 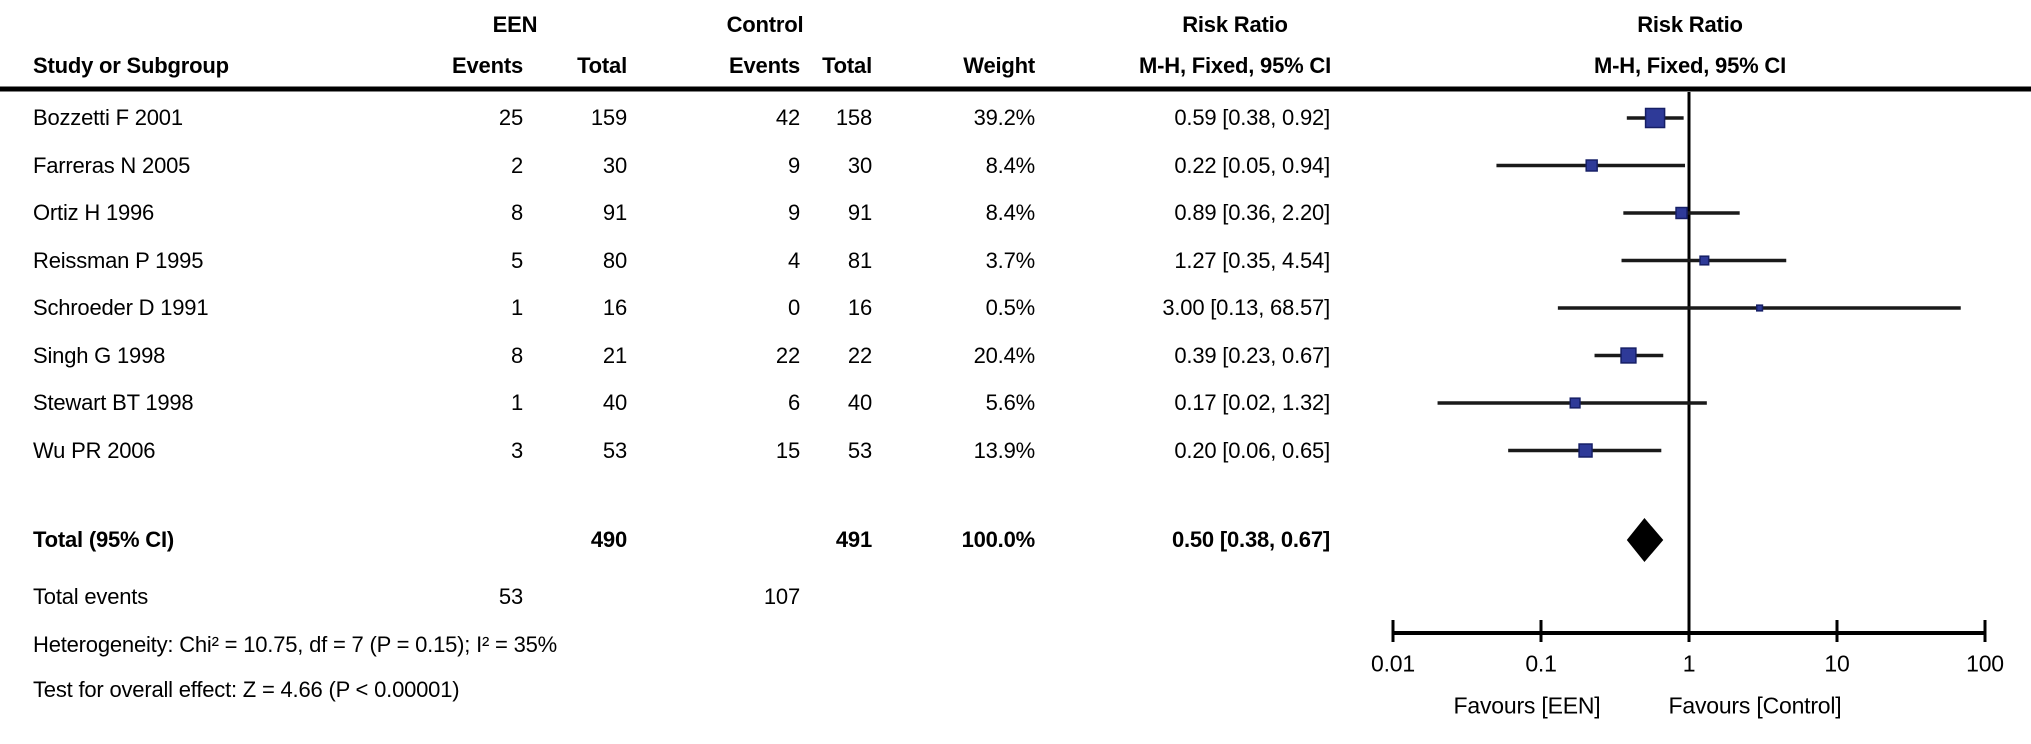 I want to click on plot-header-risk-ratio: Risk Ratio, so click(x=1690, y=24).